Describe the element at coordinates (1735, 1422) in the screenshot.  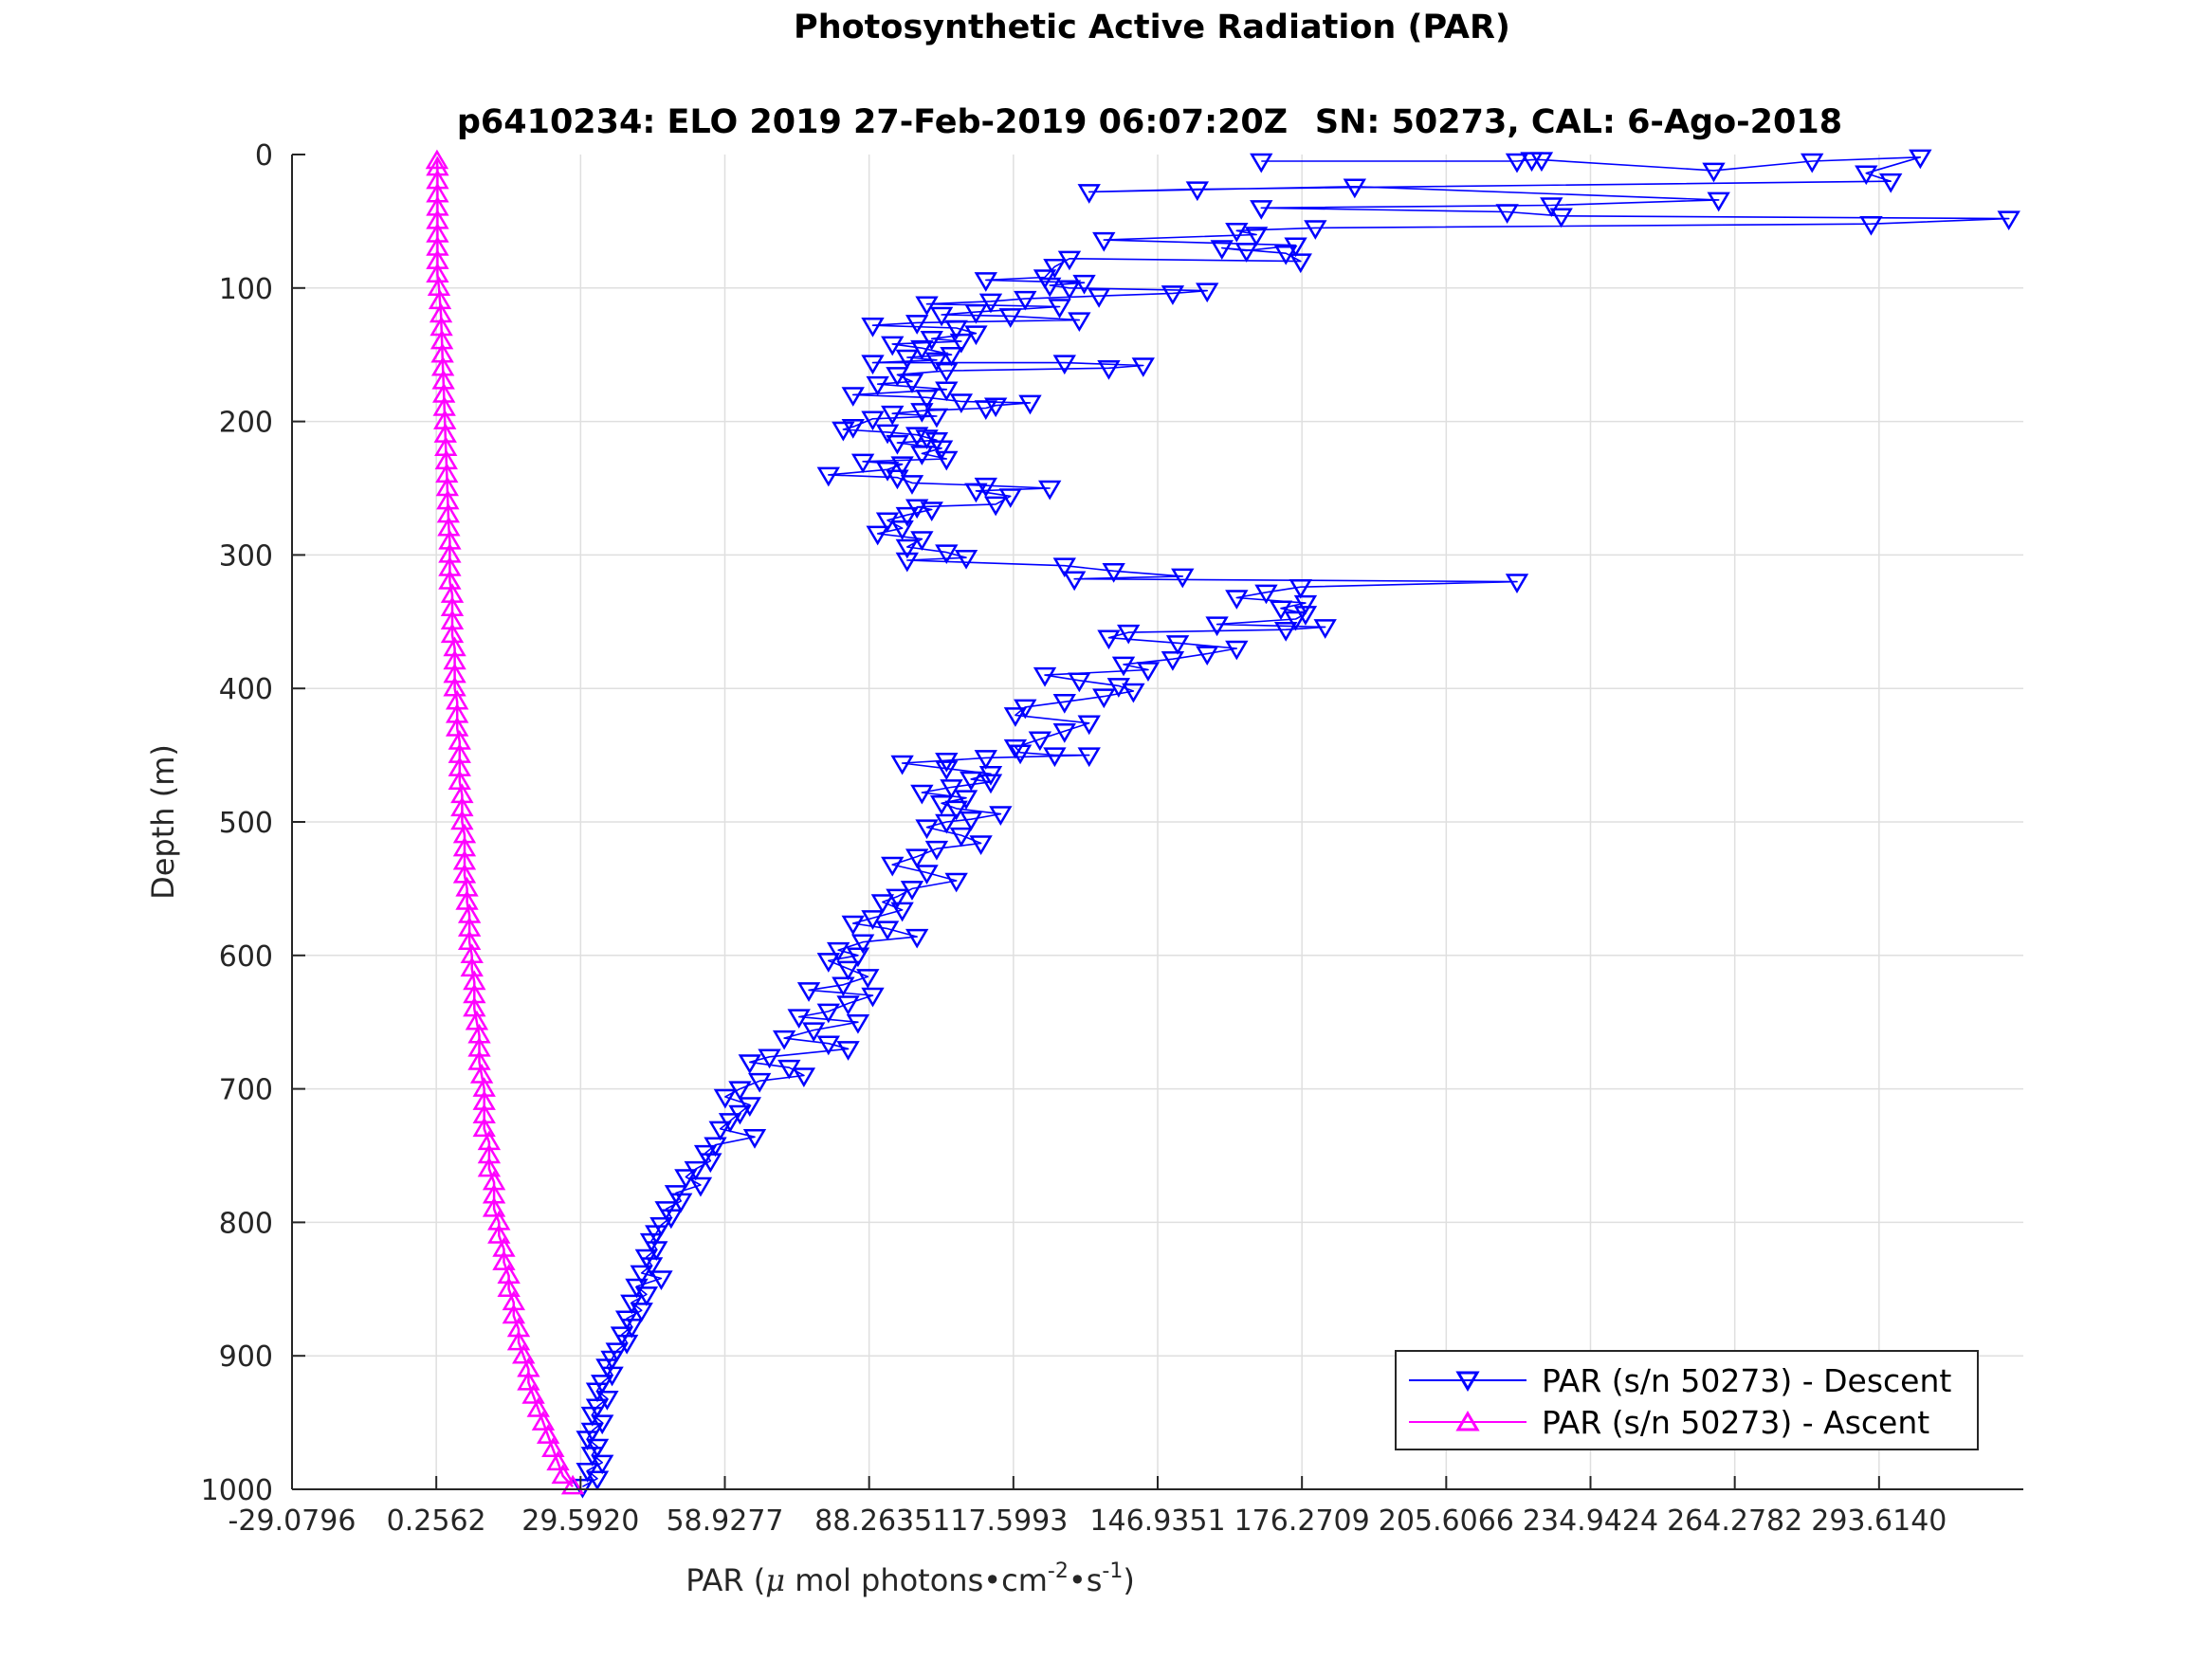
I see `legend-ascent-label: PAR (s/n 50273) - Ascent` at that location.